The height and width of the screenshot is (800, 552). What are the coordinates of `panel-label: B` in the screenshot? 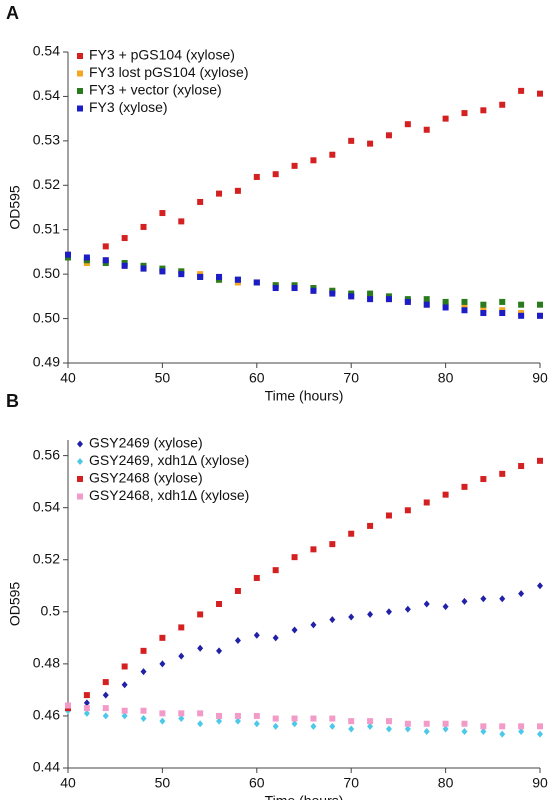 It's located at (12, 401).